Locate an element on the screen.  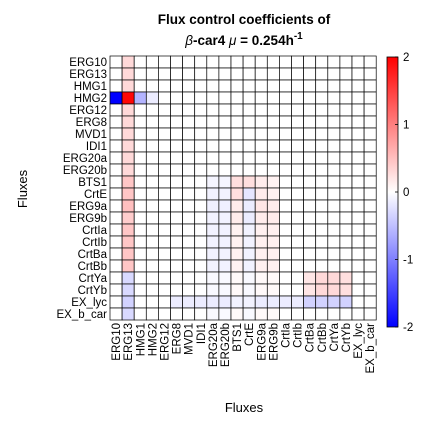
y-tick-label: BTS1 is located at coordinates (92, 183).